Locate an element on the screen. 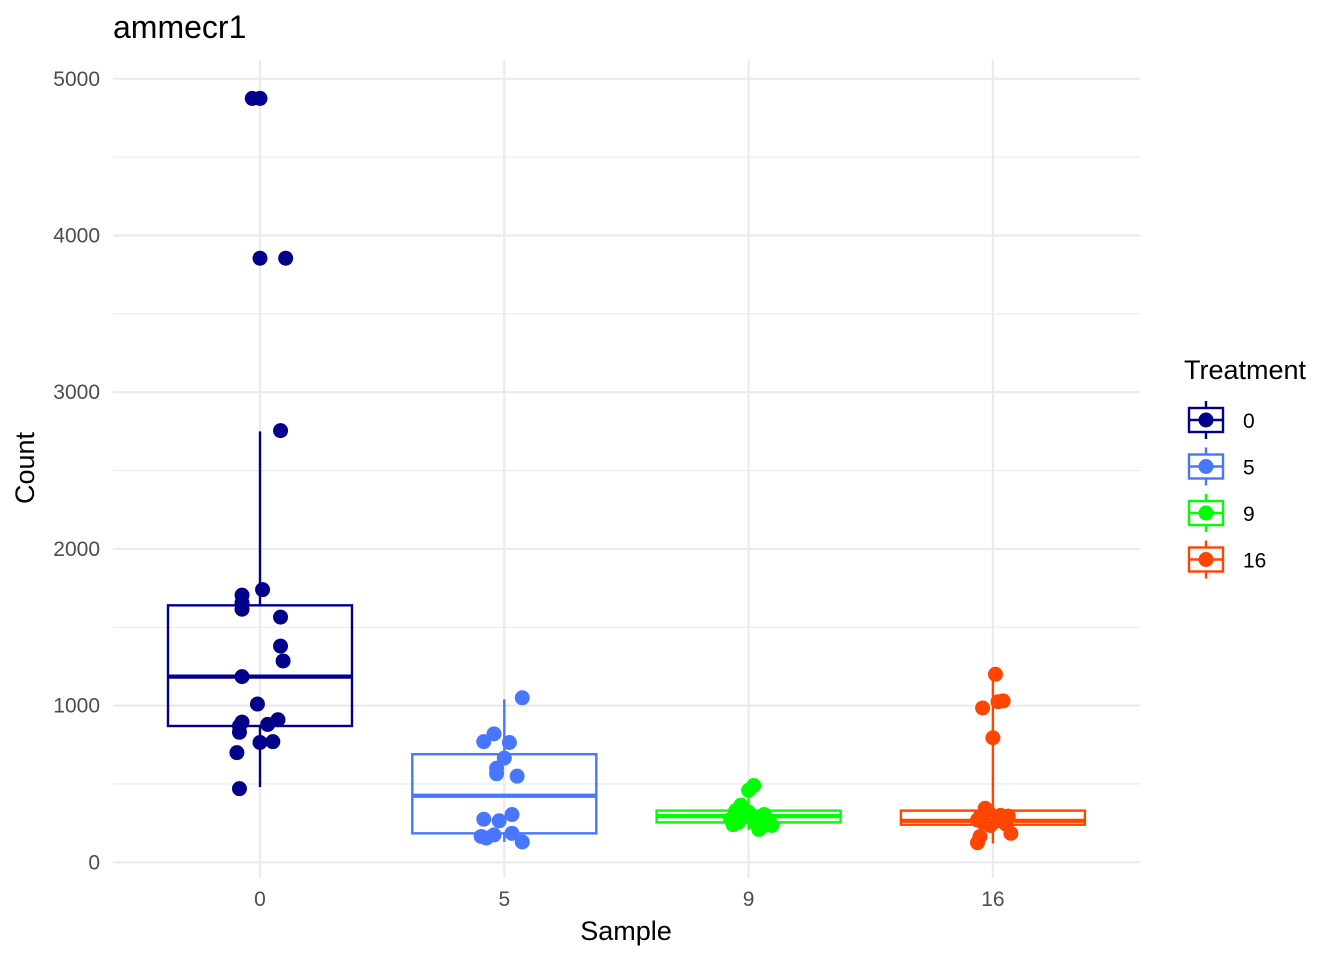 The width and height of the screenshot is (1344, 960). legend-label: 9 is located at coordinates (1249, 514).